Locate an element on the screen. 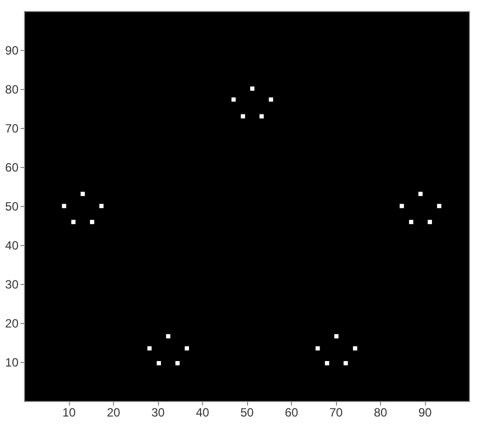  y-tick-label: 70 is located at coordinates (12, 129).